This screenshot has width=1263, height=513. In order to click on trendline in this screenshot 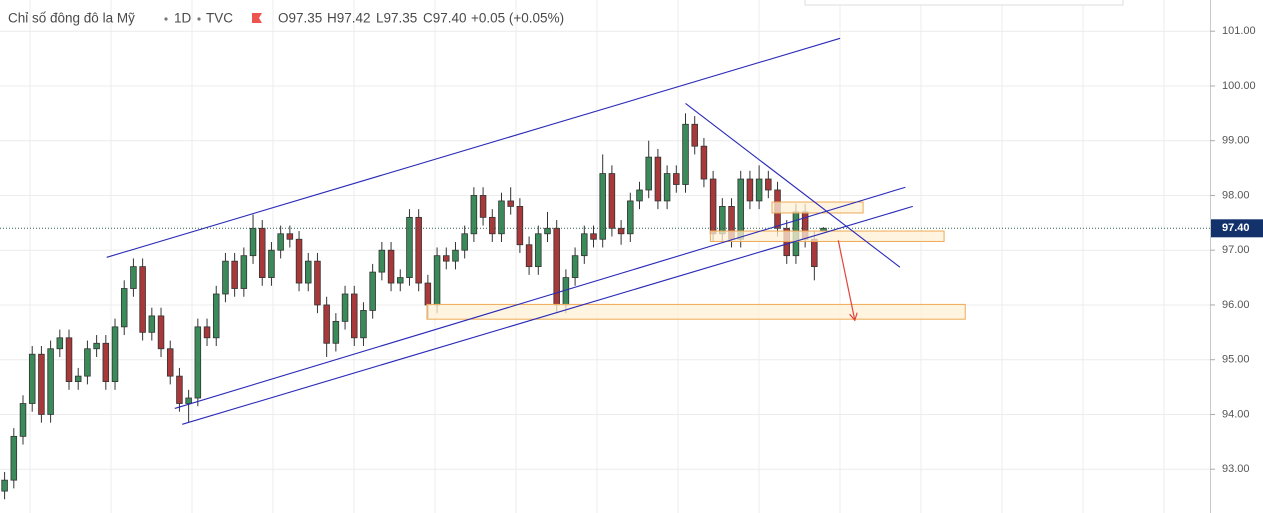, I will do `click(793, 185)`.